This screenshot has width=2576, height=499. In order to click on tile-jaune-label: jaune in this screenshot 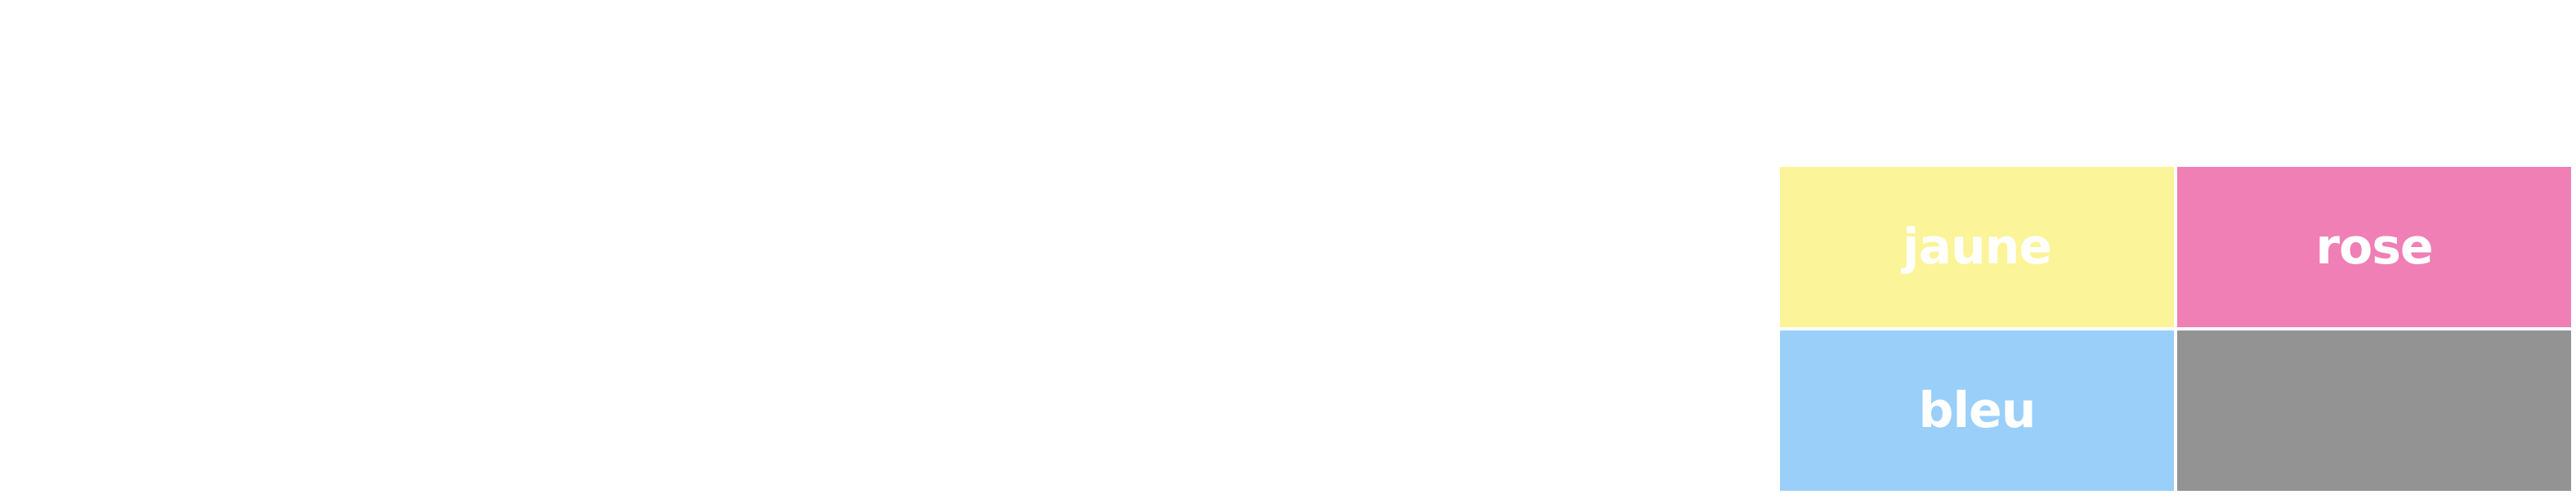, I will do `click(1977, 247)`.